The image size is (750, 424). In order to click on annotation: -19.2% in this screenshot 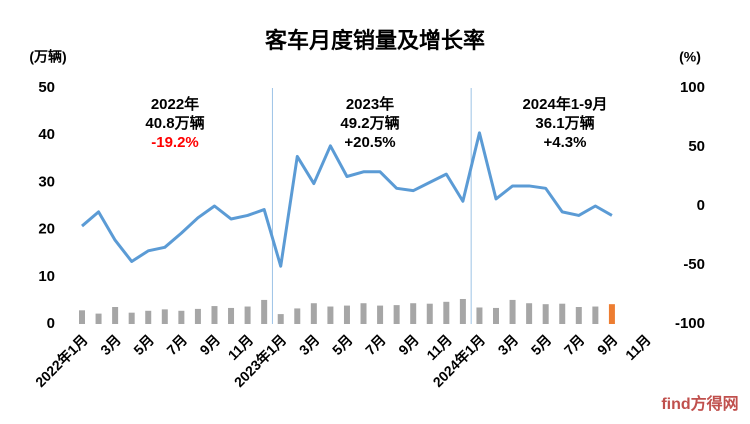, I will do `click(175, 142)`.